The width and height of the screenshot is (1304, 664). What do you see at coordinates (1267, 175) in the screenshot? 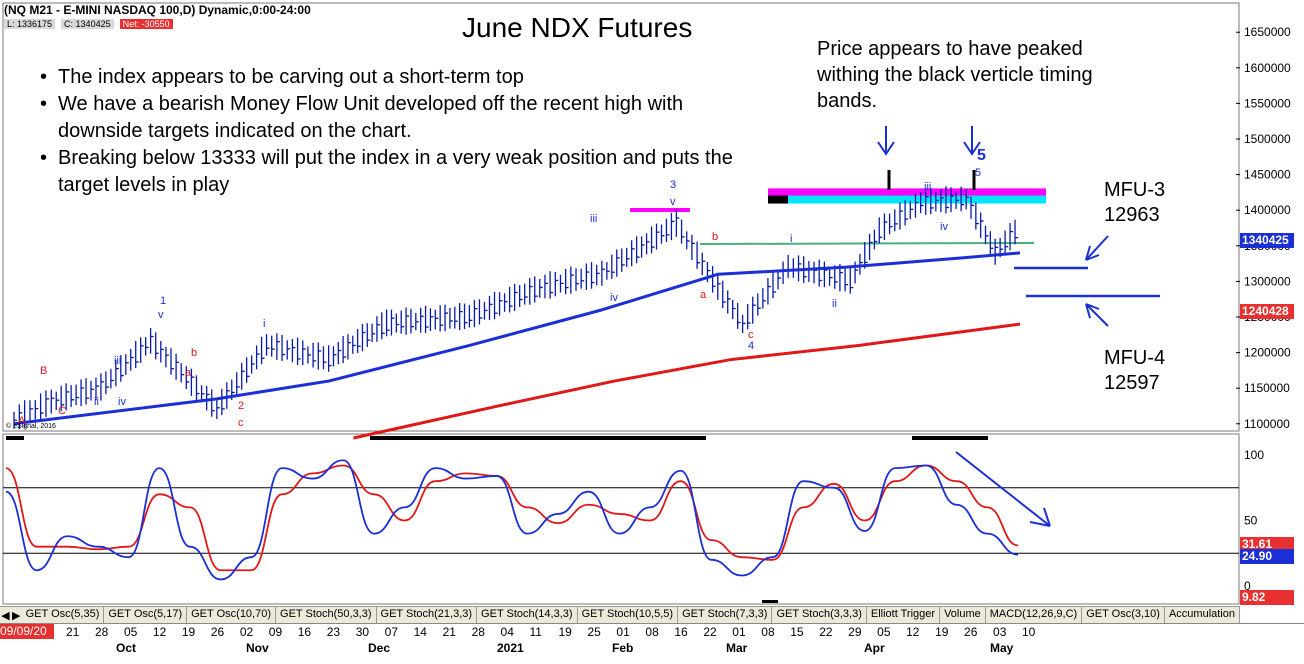
I see `y-axis-tick-label: 1450000` at bounding box center [1267, 175].